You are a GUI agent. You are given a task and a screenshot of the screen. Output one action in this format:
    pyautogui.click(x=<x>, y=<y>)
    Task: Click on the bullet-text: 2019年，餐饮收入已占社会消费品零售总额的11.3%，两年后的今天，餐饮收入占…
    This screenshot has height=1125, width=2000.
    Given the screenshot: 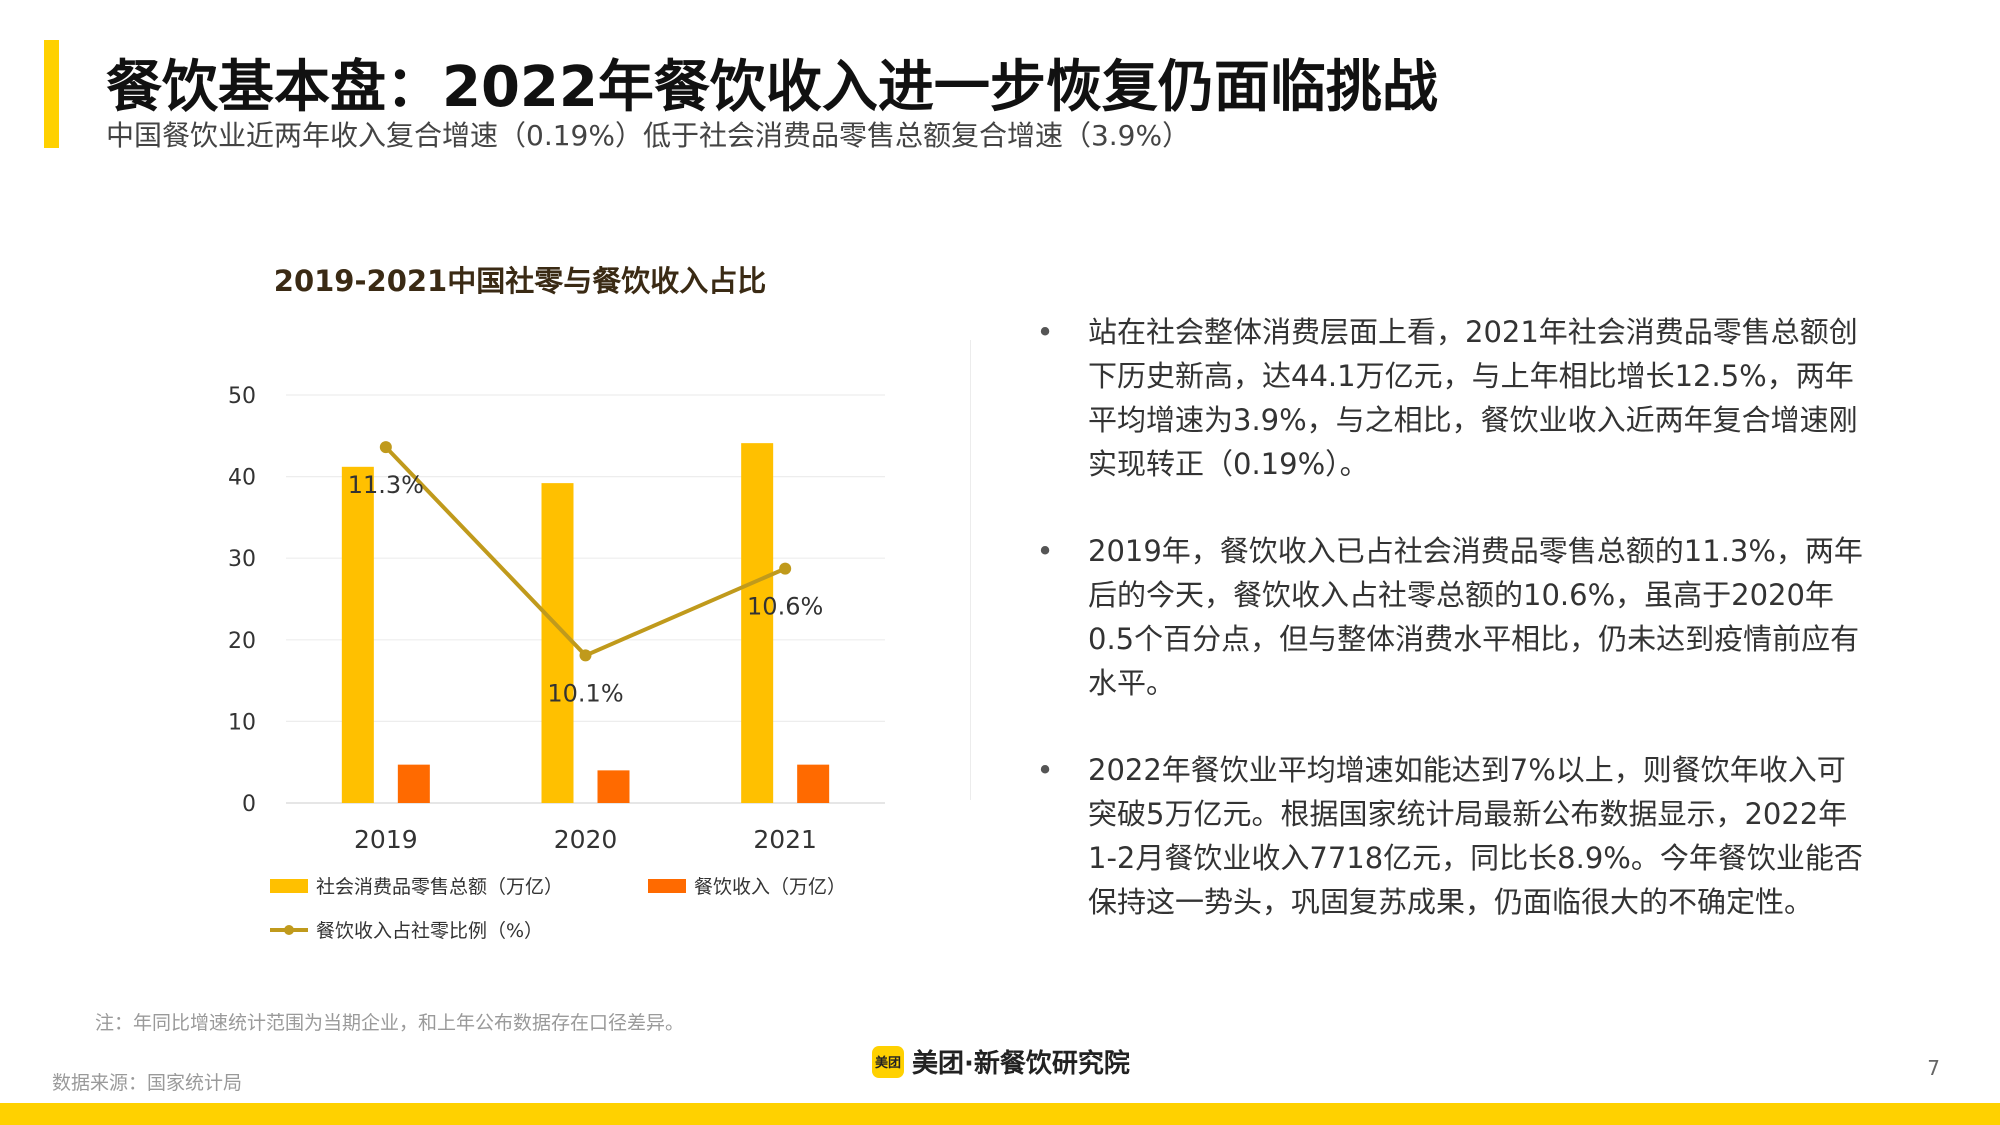 What is the action you would take?
    pyautogui.click(x=1475, y=617)
    